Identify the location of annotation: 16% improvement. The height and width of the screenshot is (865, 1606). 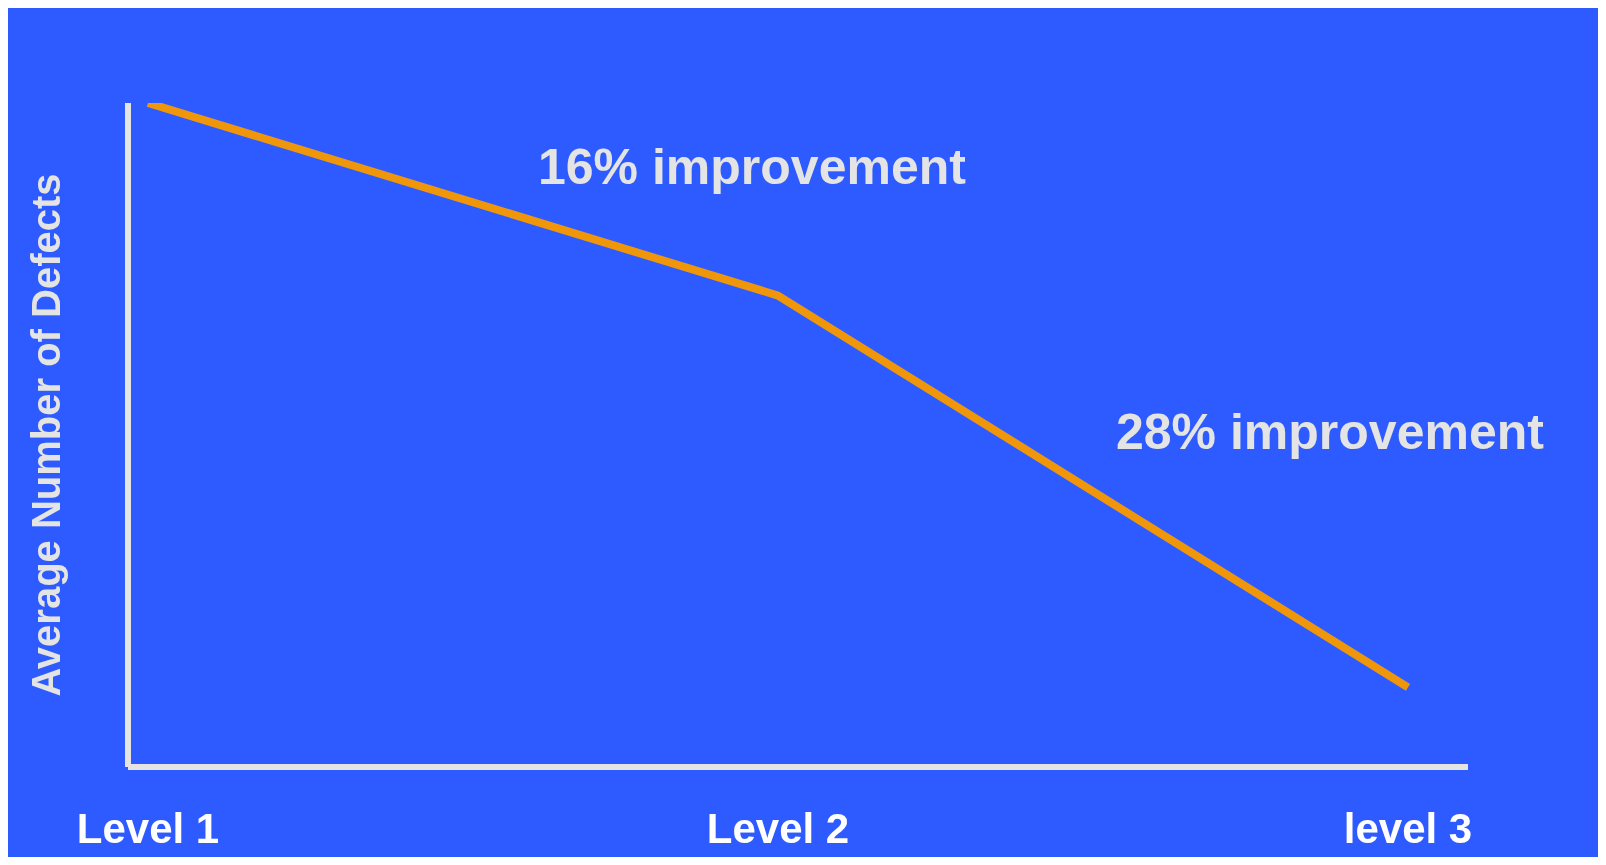
(752, 167).